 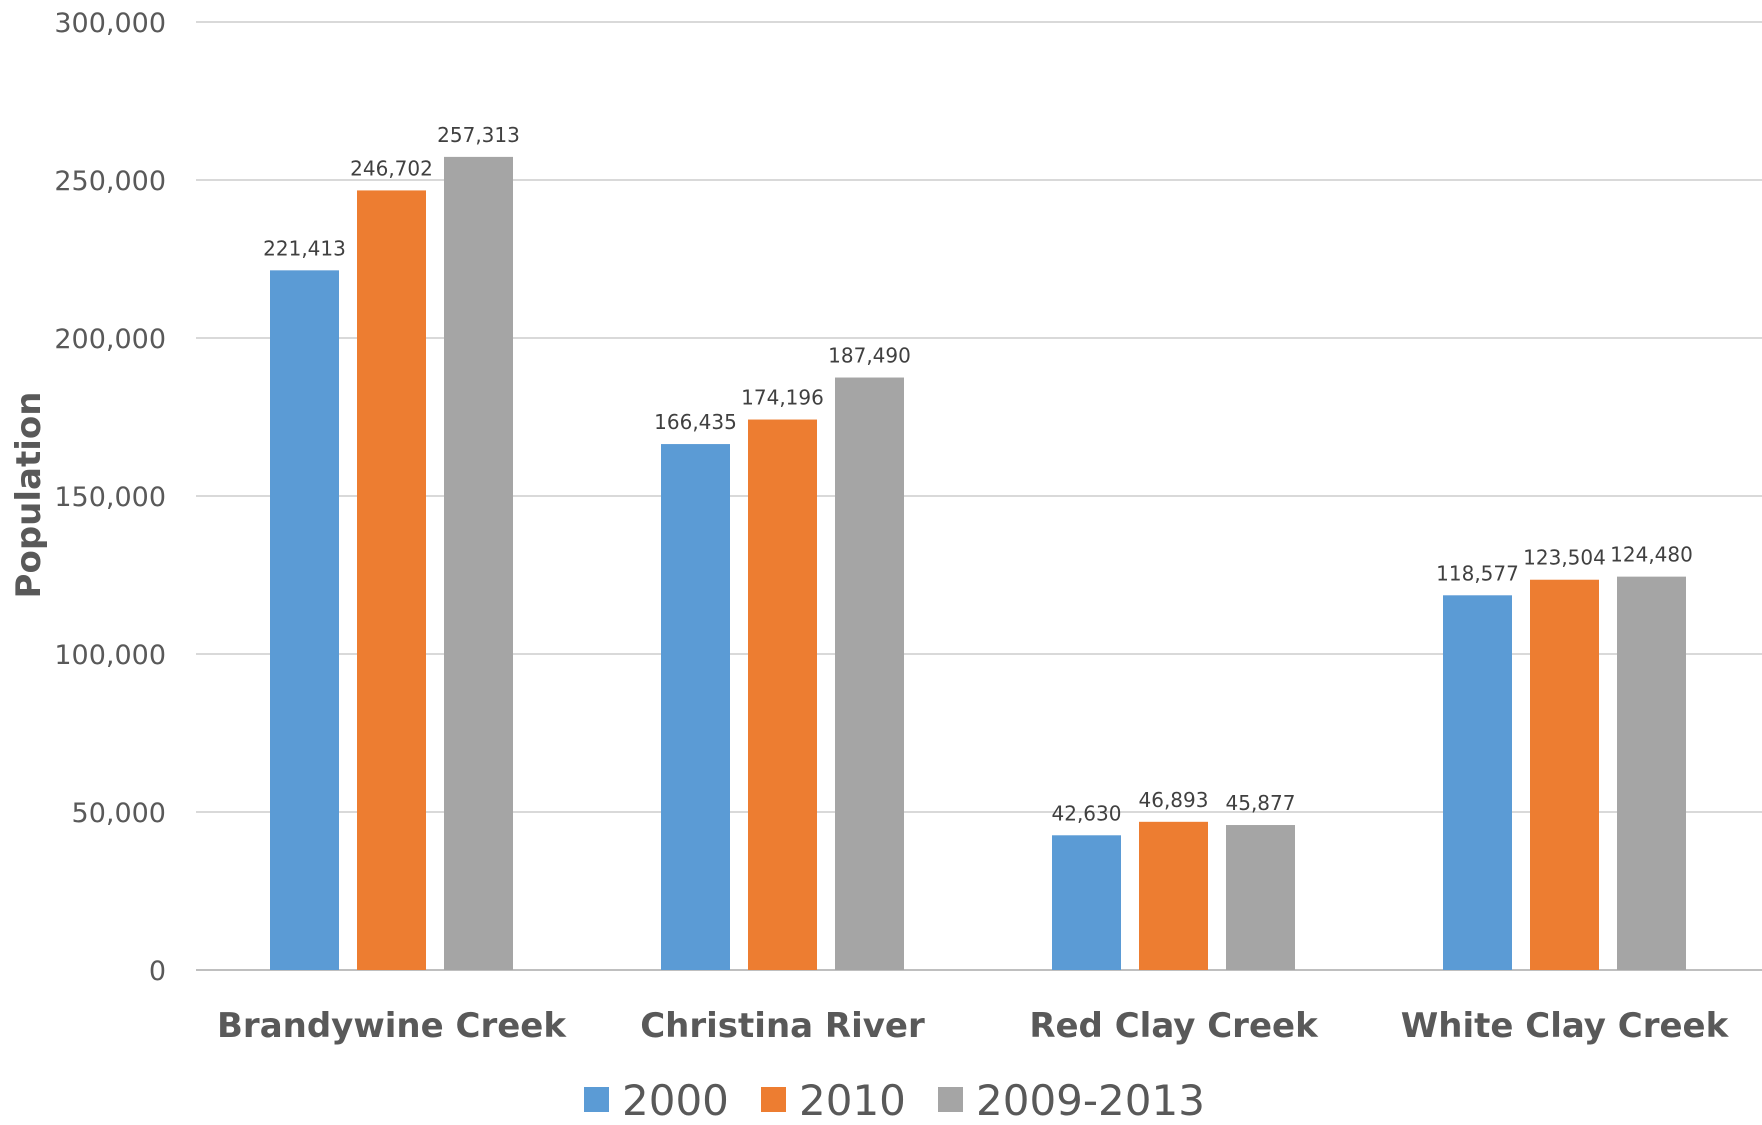 I want to click on data-label: 187,490, so click(x=869, y=356).